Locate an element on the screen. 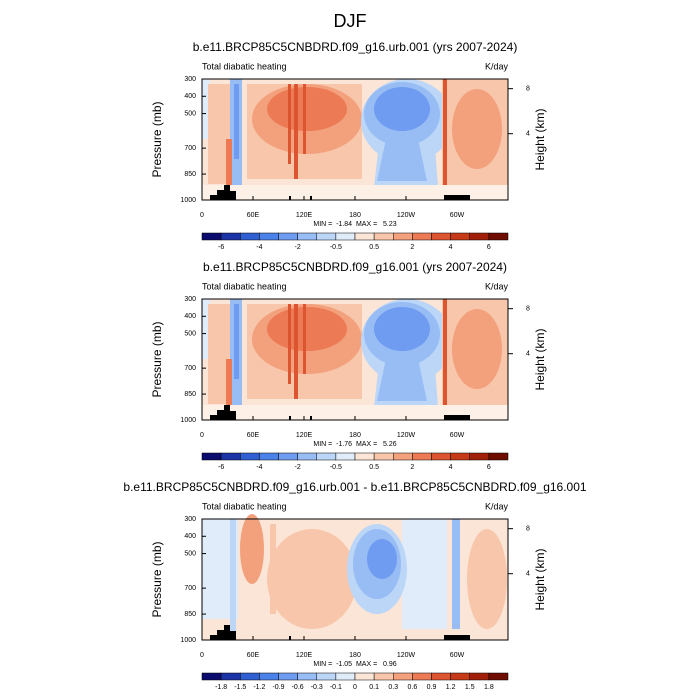  min-max: MIN = -1.05 MAX = 0.96 is located at coordinates (354, 664).